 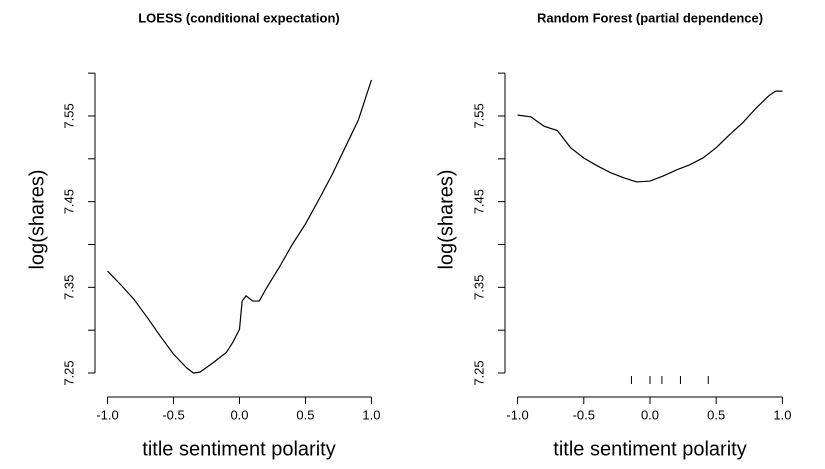 What do you see at coordinates (650, 17) in the screenshot?
I see `chart-title: Random Forest (partial dependence)` at bounding box center [650, 17].